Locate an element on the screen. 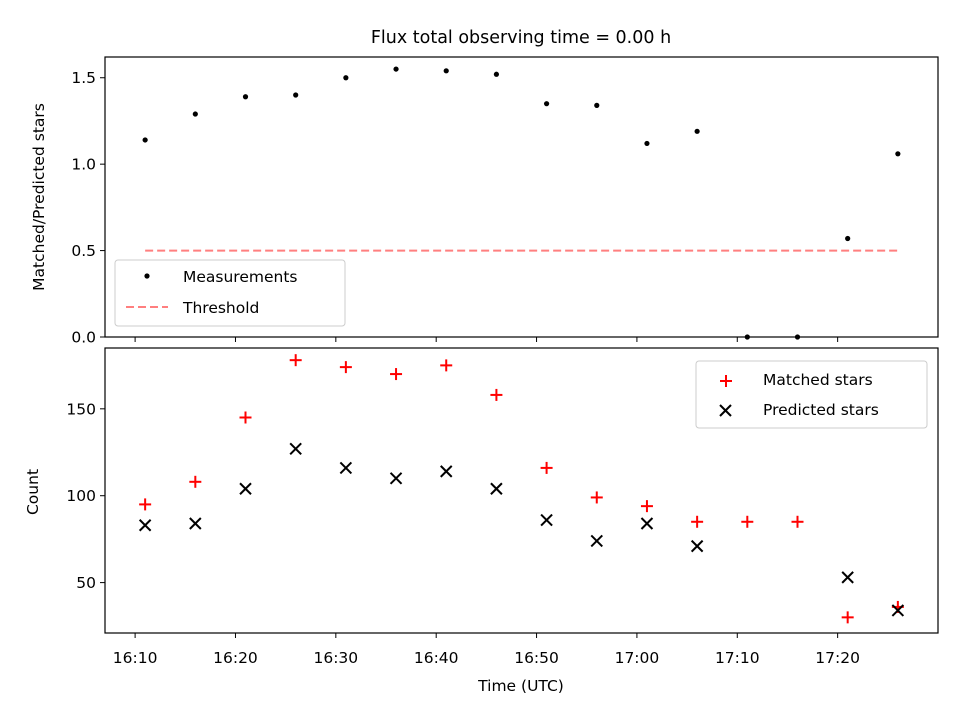 The width and height of the screenshot is (960, 720). top-legend-box is located at coordinates (230, 293).